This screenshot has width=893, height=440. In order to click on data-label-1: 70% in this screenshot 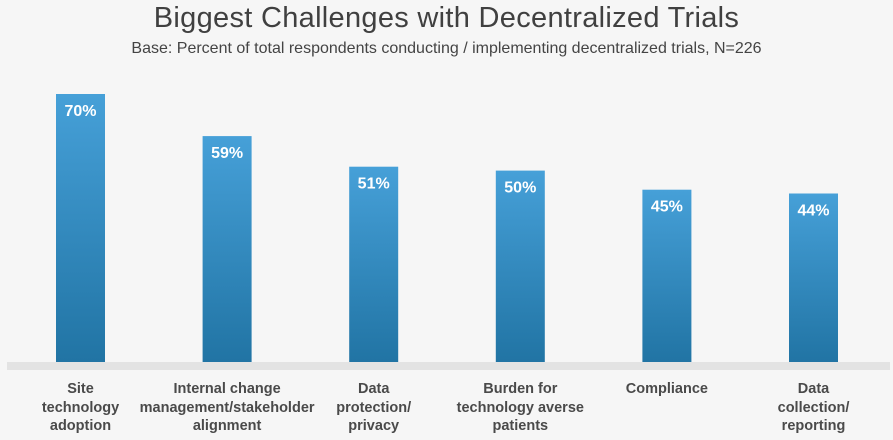, I will do `click(80, 111)`.